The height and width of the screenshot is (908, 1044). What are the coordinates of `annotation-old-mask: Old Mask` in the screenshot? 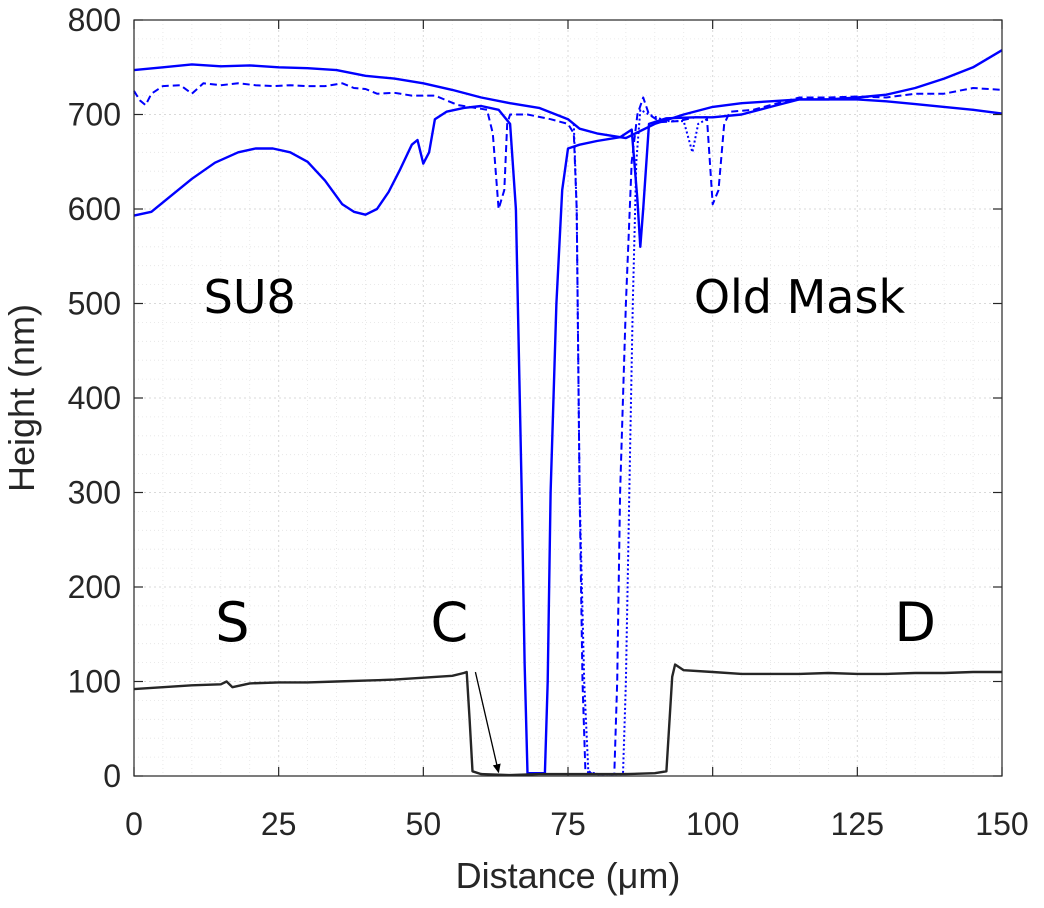 It's located at (800, 297).